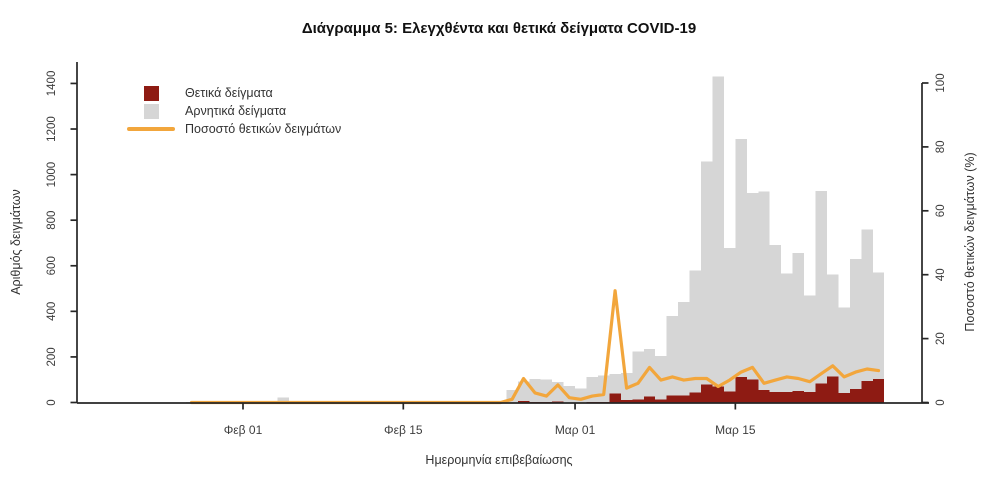  I want to click on legend-item-positive: Θετικά δείγματα, so click(233, 93).